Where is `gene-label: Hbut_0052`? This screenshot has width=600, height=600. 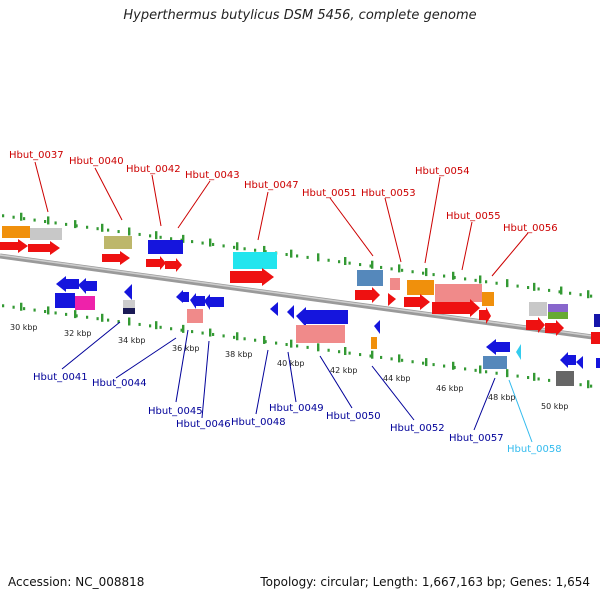
gene-label: Hbut_0052 is located at coordinates (417, 428).